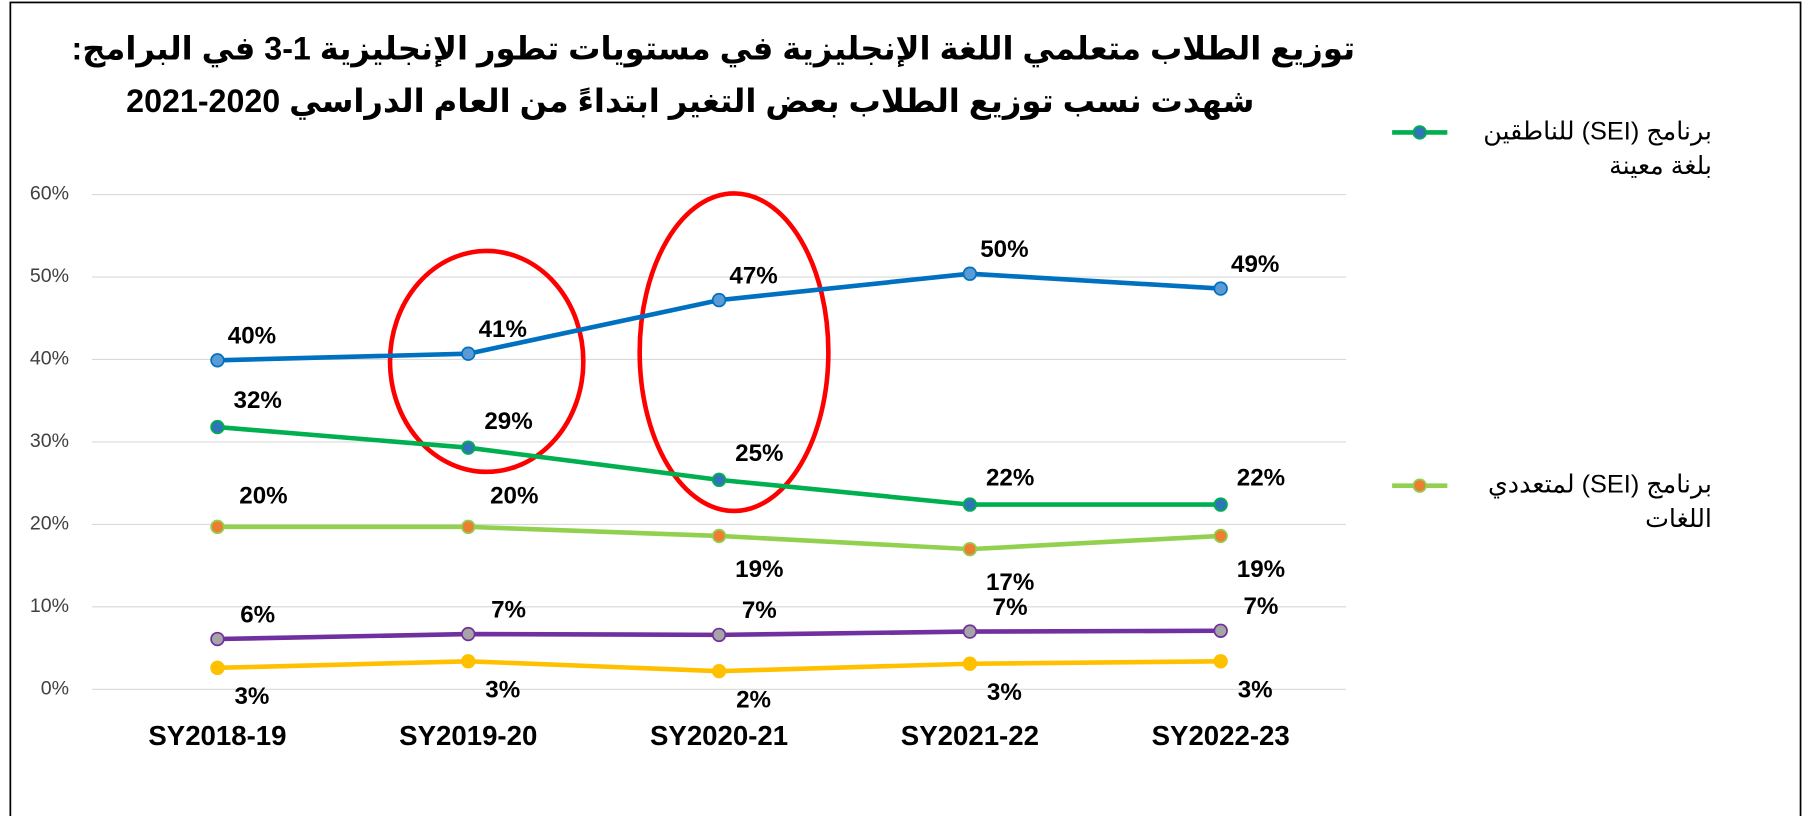 This screenshot has width=1804, height=816. Describe the element at coordinates (49, 524) in the screenshot. I see `y-tick-label: 20%` at that location.